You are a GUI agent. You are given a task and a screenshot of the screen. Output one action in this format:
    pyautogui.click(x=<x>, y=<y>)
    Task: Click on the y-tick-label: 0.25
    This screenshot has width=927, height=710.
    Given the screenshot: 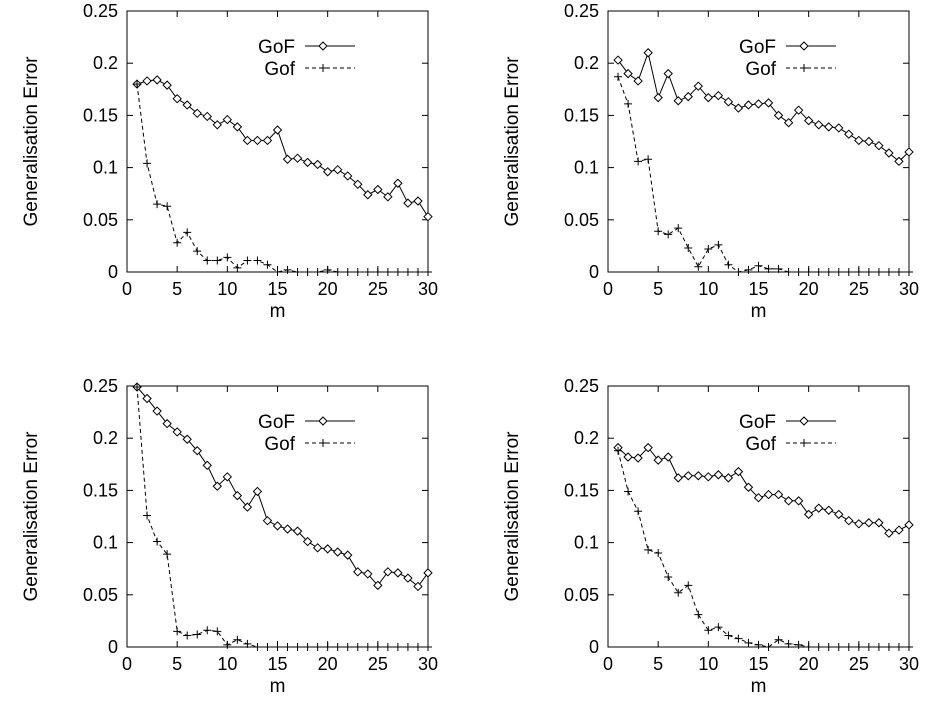 What is the action you would take?
    pyautogui.click(x=100, y=11)
    